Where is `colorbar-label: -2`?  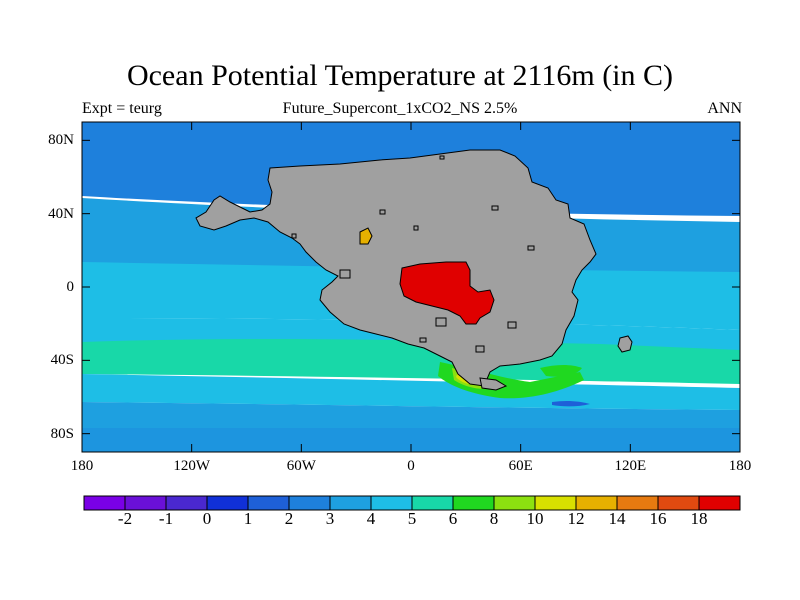 colorbar-label: -2 is located at coordinates (125, 518).